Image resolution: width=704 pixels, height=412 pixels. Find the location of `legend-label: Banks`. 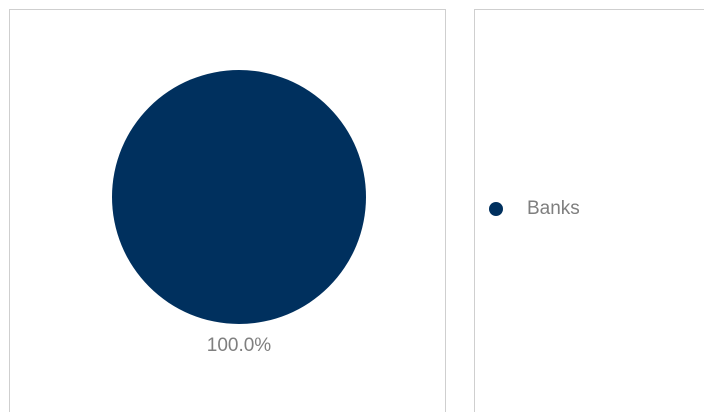

legend-label: Banks is located at coordinates (553, 208).